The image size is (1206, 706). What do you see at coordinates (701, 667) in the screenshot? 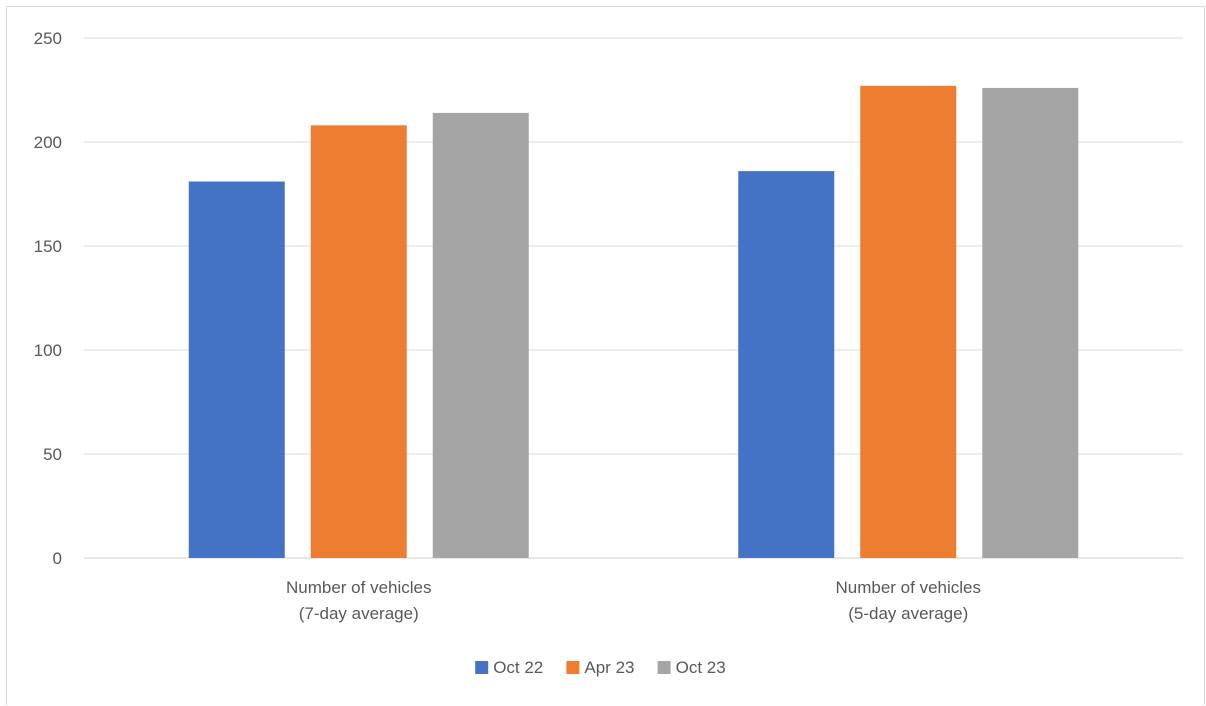
I see `legend-label-oct-23: Oct 23` at bounding box center [701, 667].